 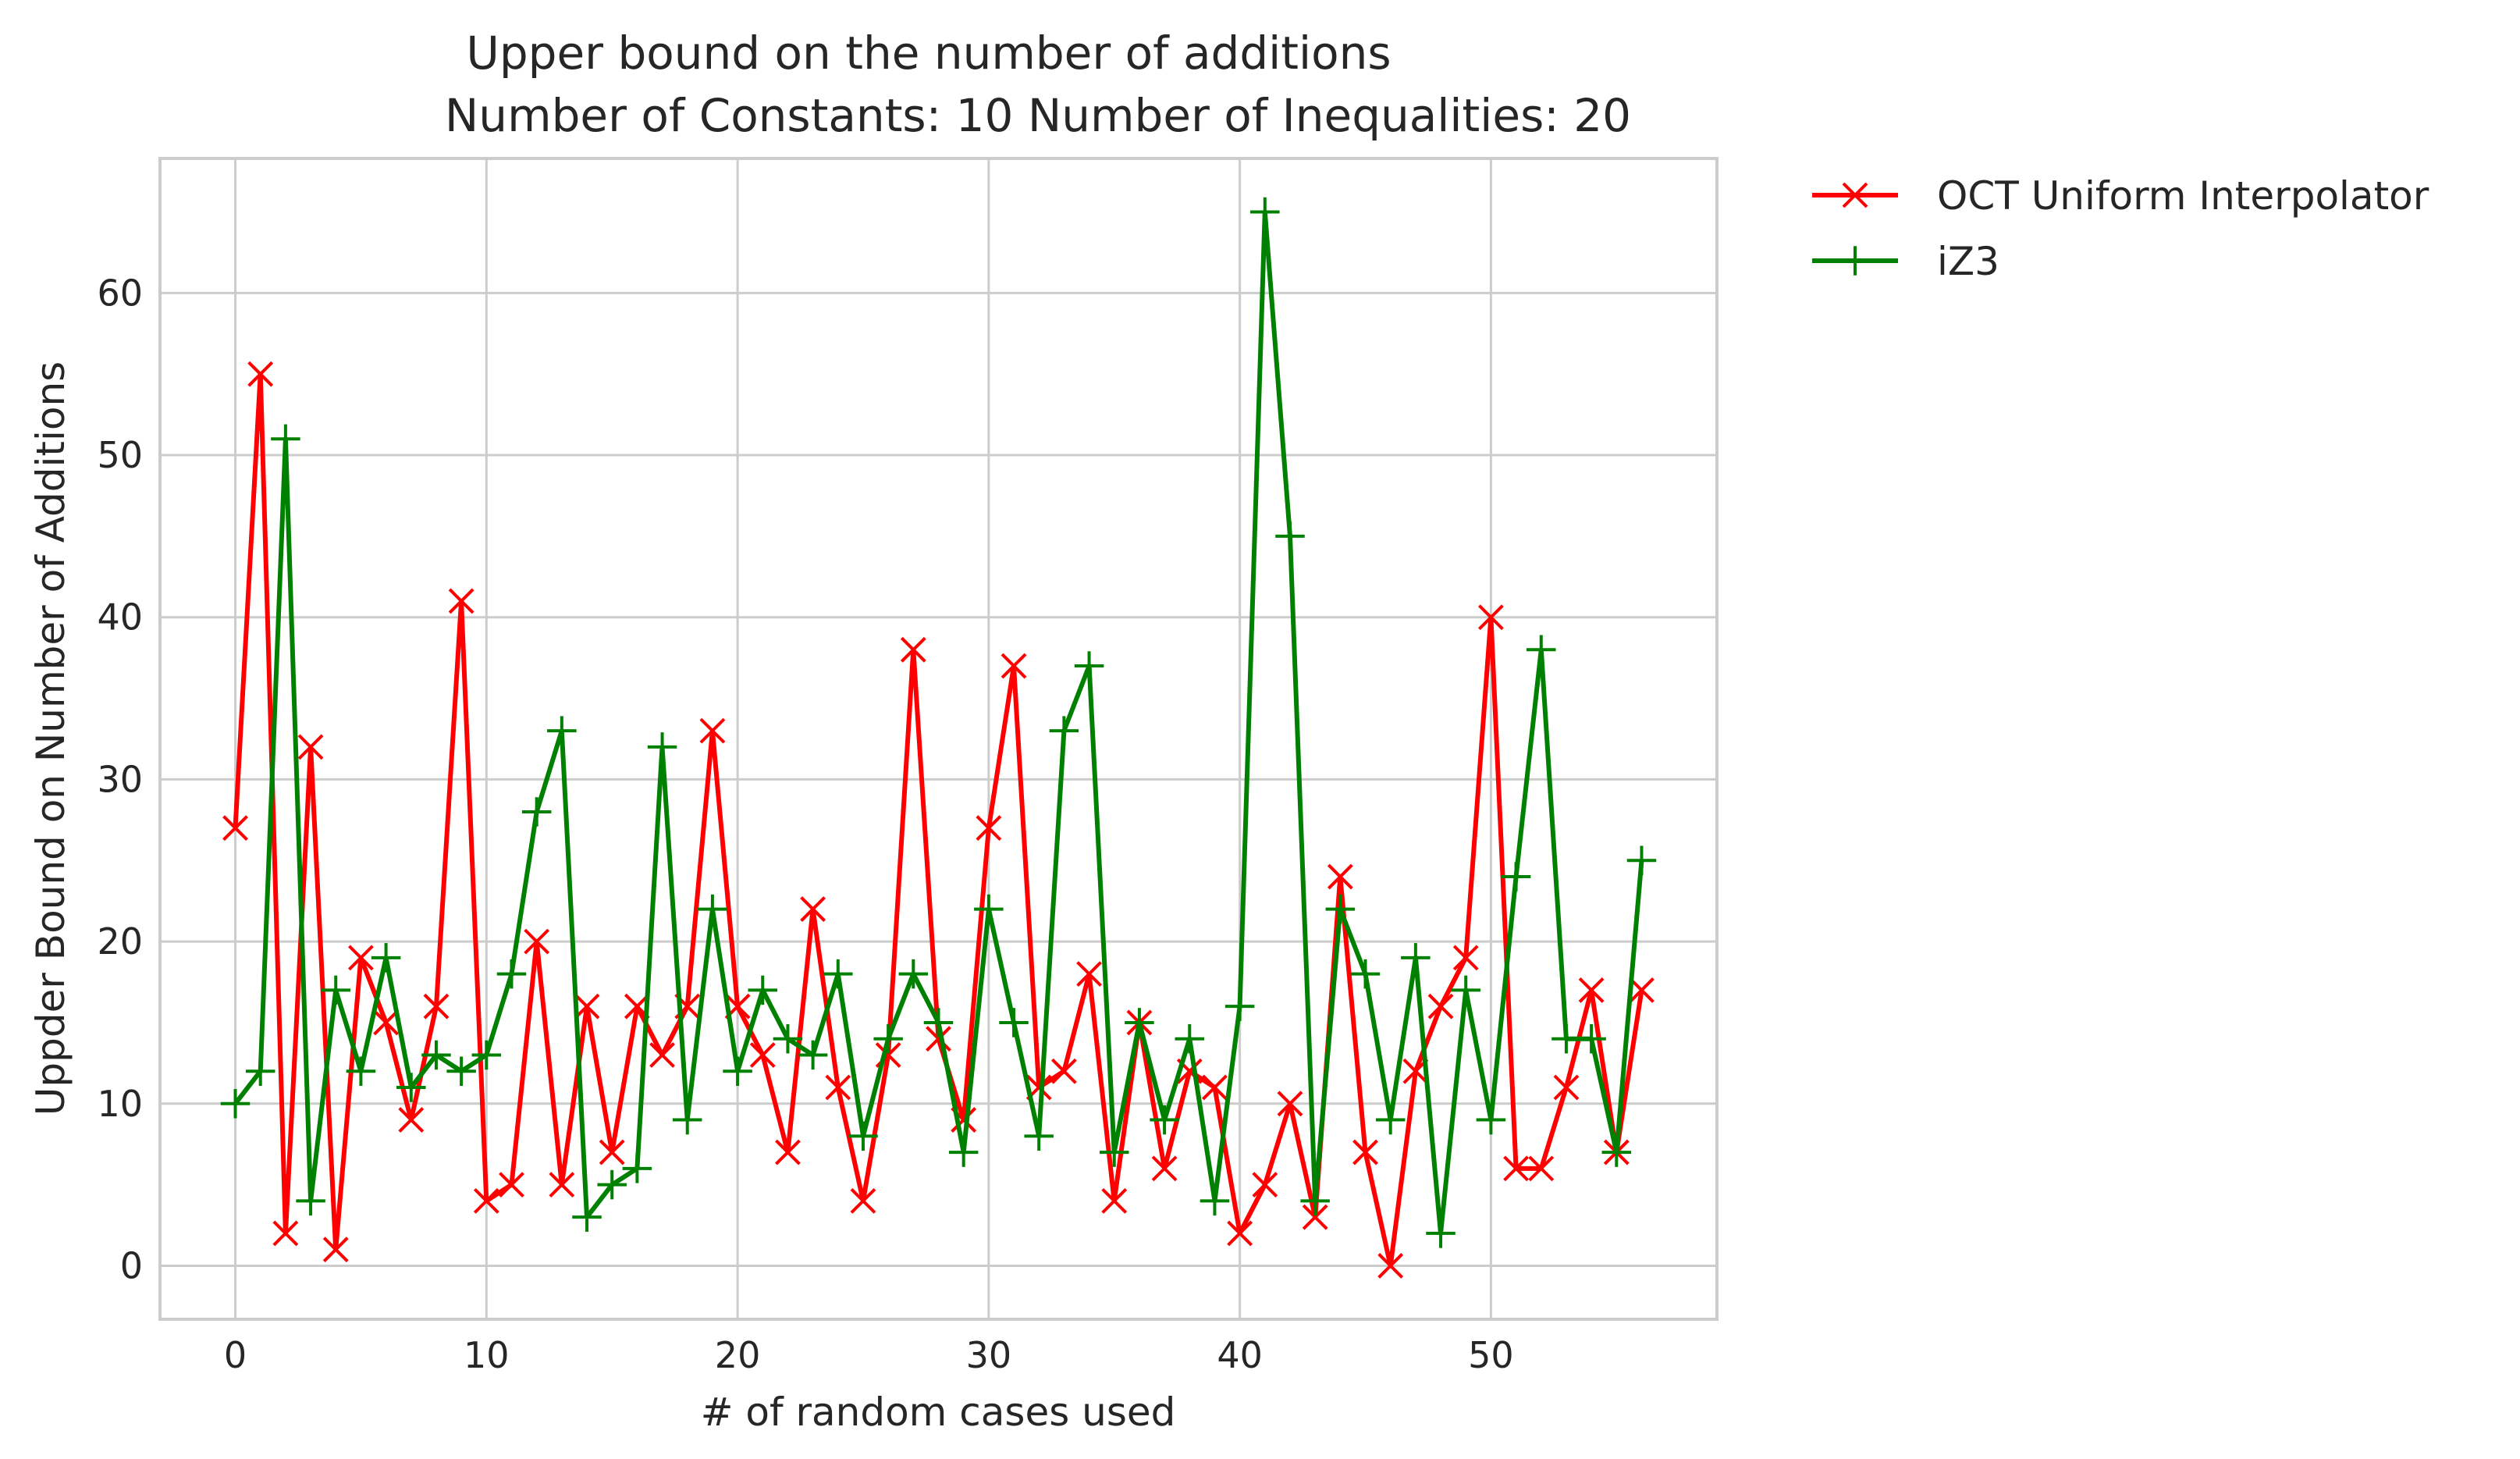 I want to click on x-tick-label: 40, so click(x=1240, y=1355).